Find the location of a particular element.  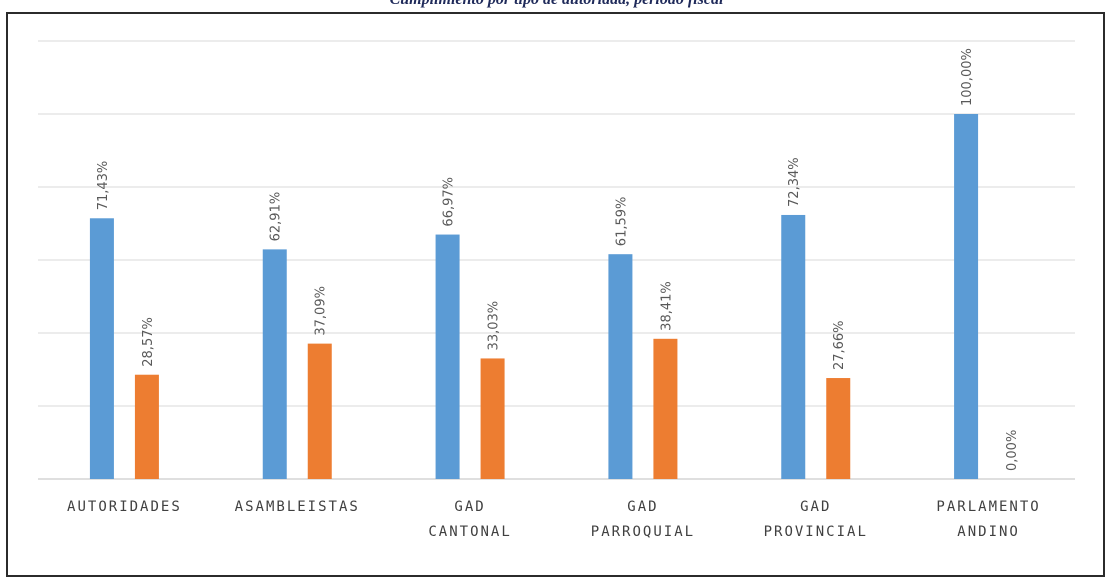

category-label: ASAMBLEISTAS is located at coordinates (297, 507).